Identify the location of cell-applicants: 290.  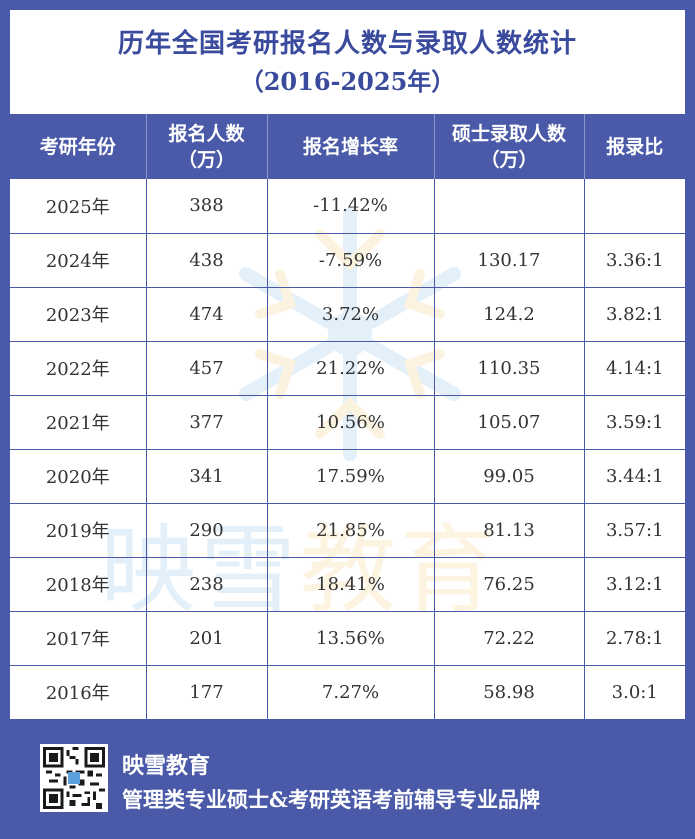
(207, 530).